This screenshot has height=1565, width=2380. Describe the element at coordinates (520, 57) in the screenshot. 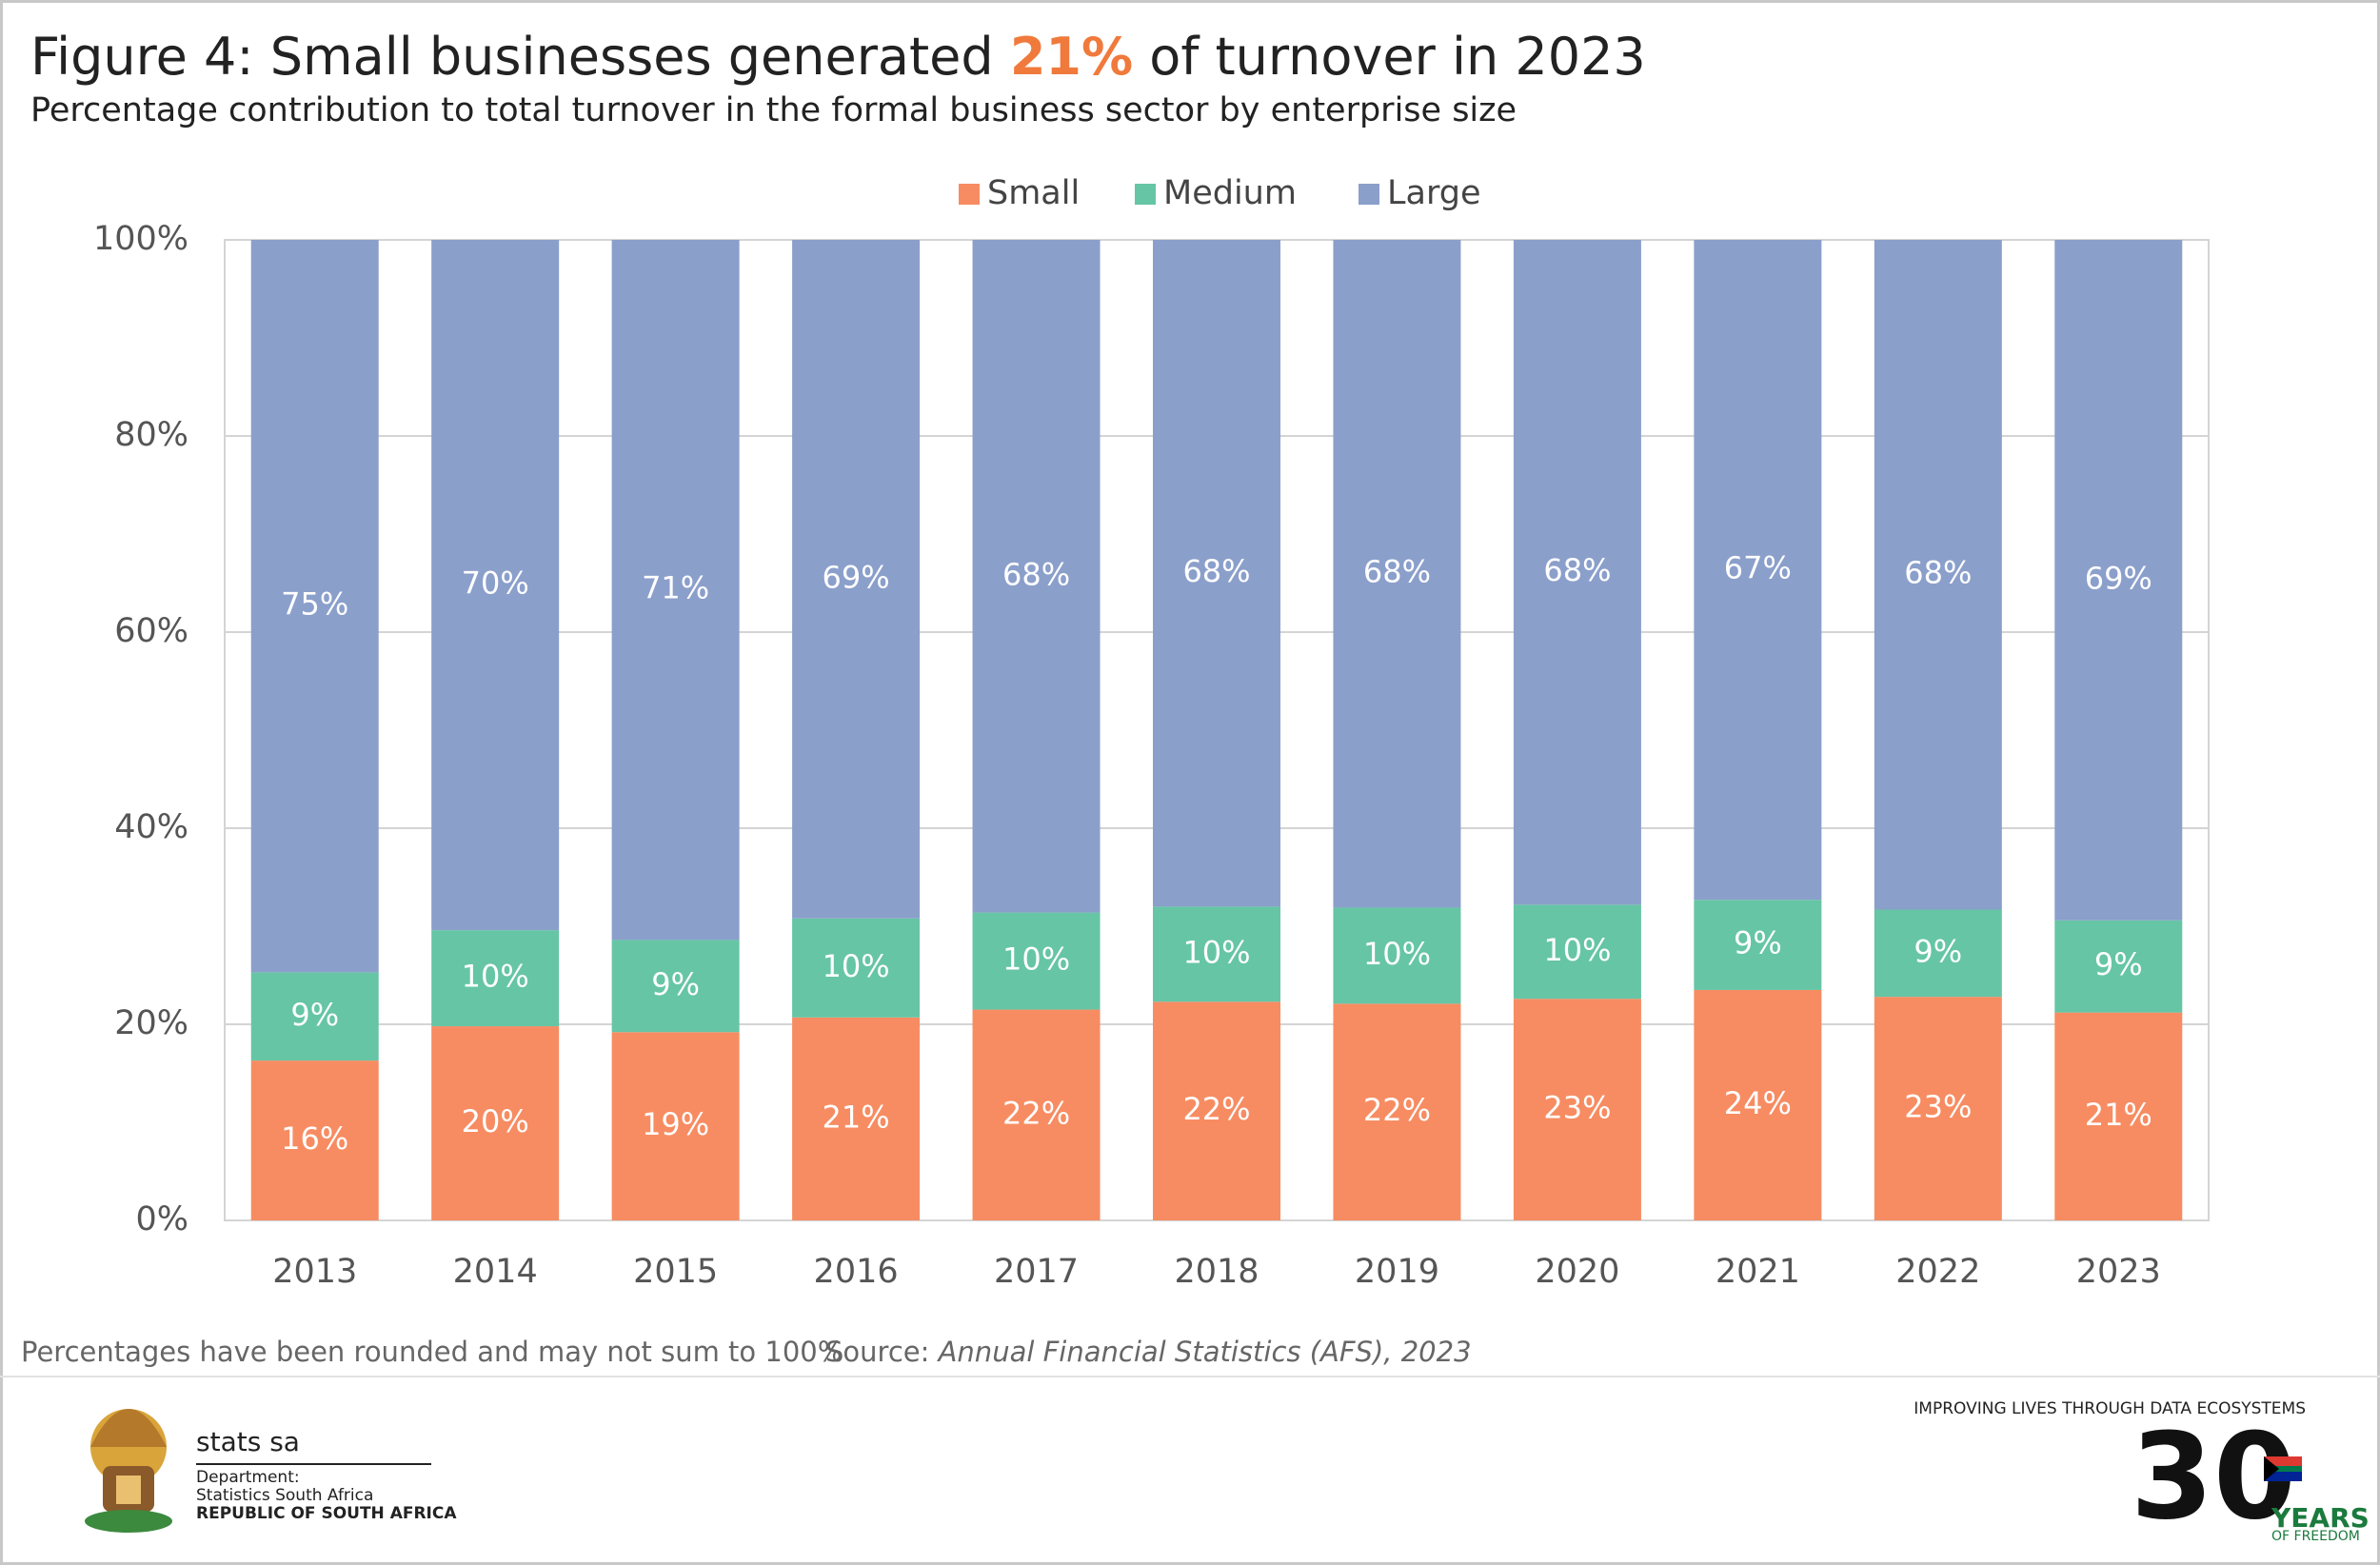

I see `title-part: Figure 4: Small businesses generated` at that location.